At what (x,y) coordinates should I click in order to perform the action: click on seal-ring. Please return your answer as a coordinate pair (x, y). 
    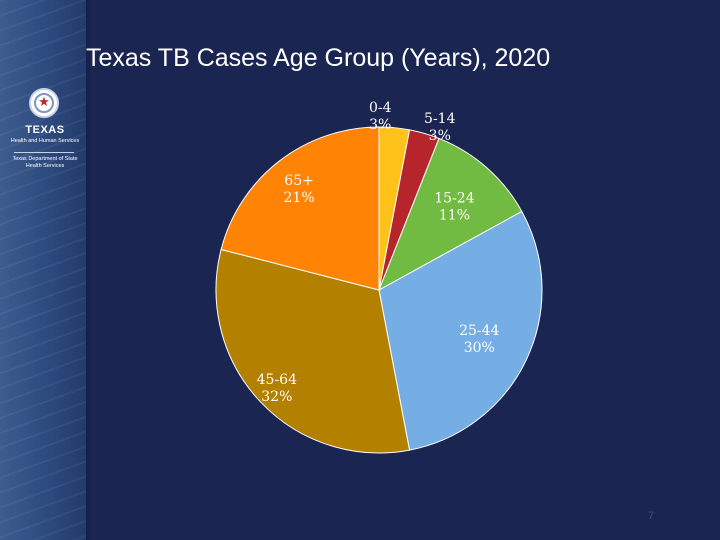
    Looking at the image, I should click on (44, 103).